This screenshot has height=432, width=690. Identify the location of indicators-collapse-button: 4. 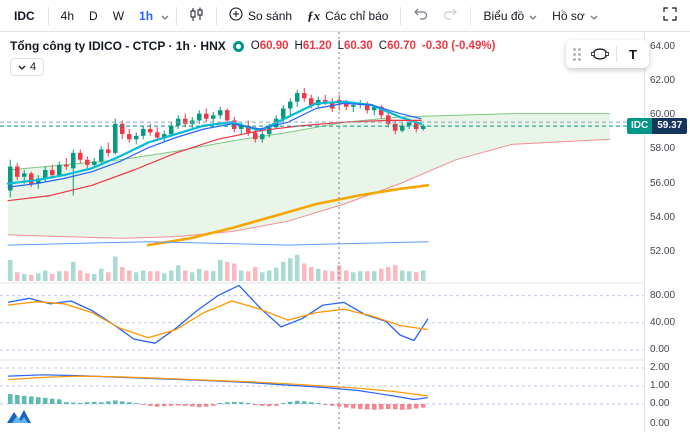
(27, 67).